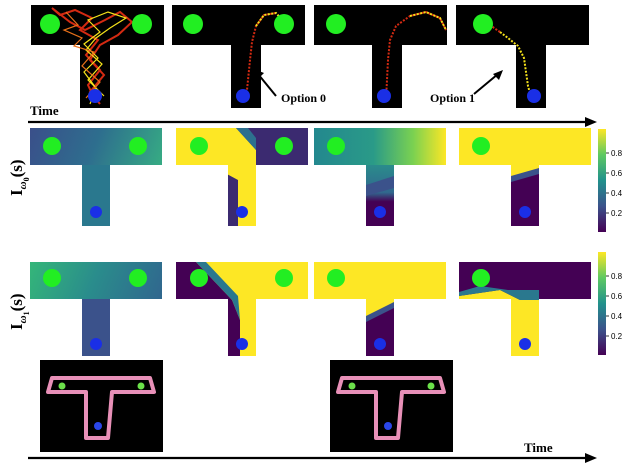  What do you see at coordinates (303, 98) in the screenshot?
I see `option0-label: Option 0` at bounding box center [303, 98].